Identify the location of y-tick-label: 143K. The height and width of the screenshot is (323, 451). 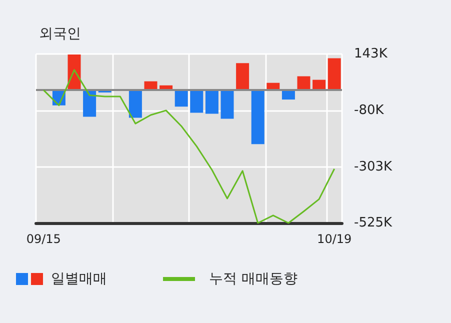
(371, 54).